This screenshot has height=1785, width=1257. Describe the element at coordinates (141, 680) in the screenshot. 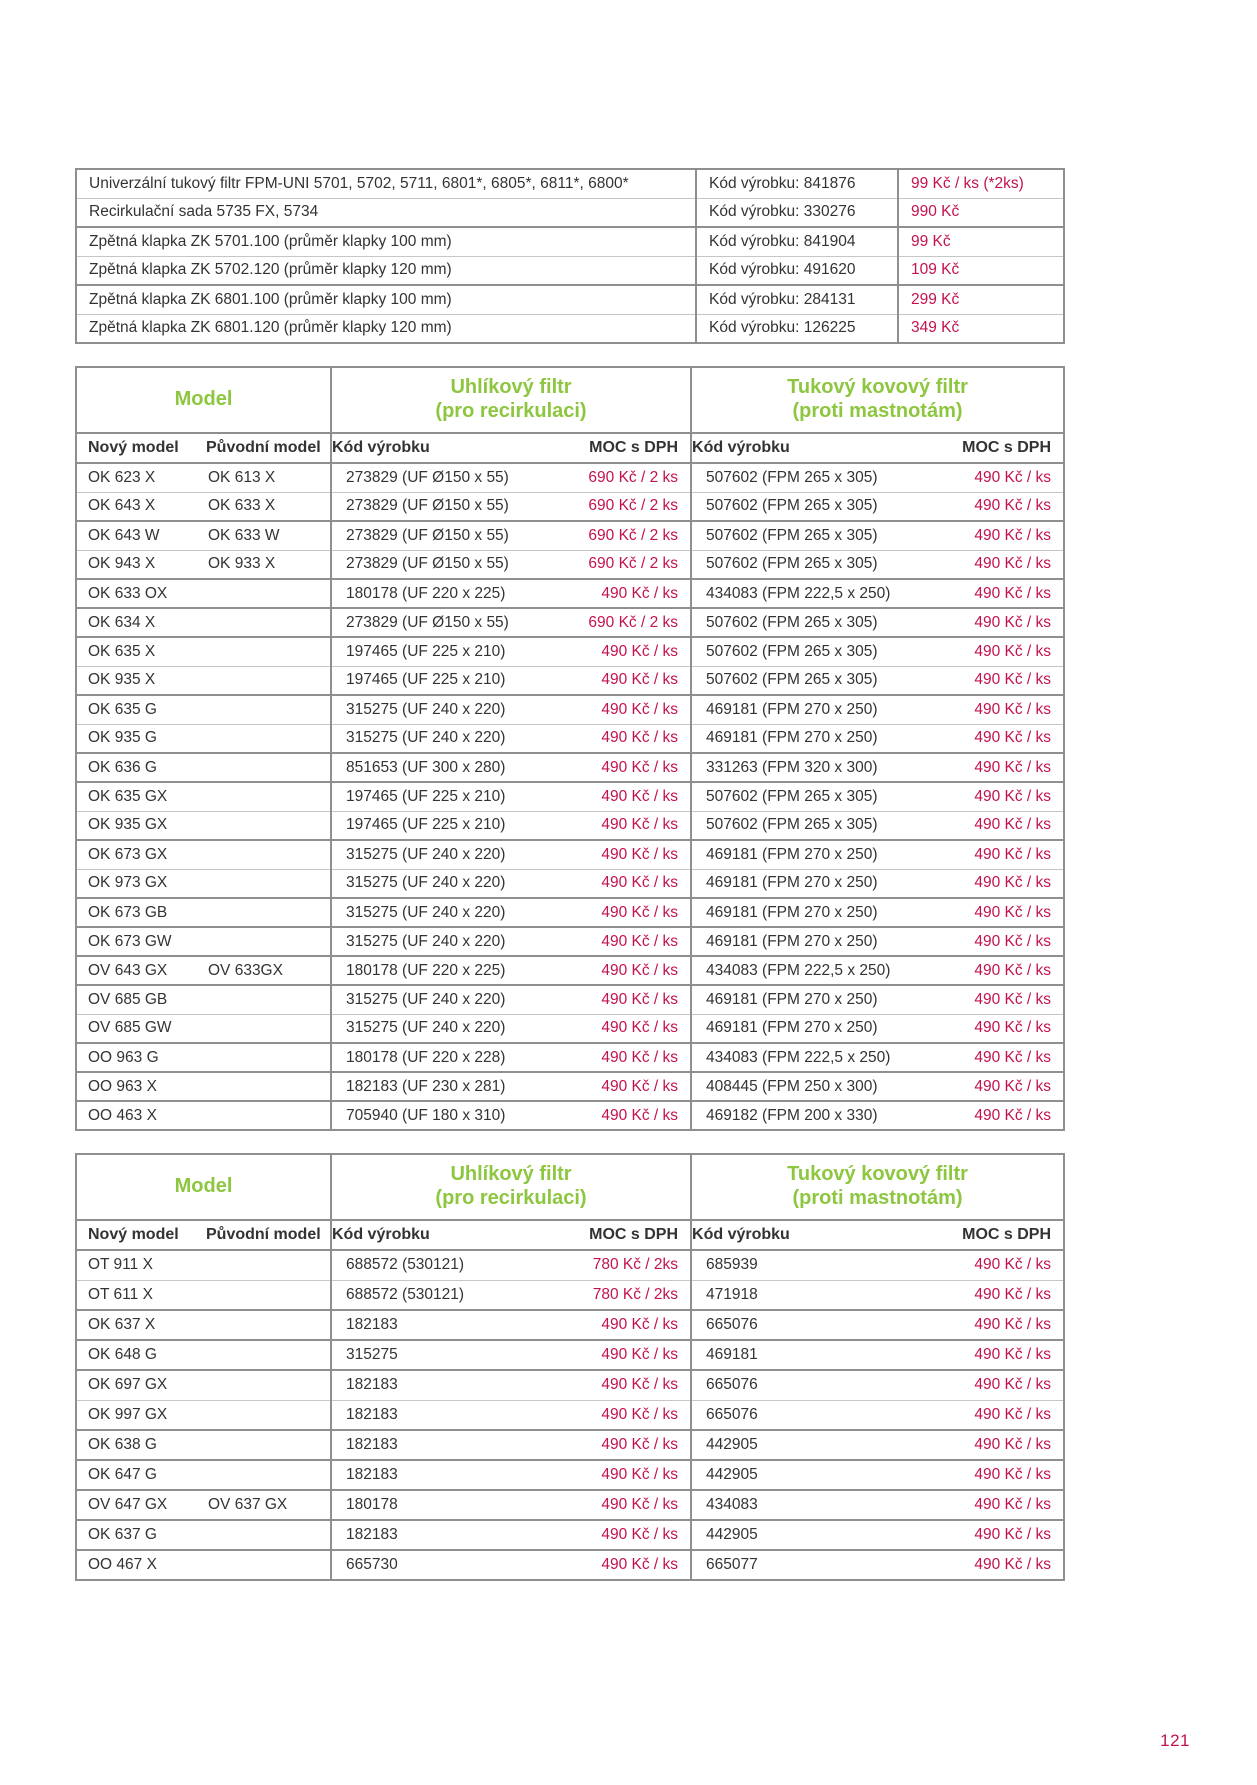

I see `new-model-cell: OK 935 X` at that location.